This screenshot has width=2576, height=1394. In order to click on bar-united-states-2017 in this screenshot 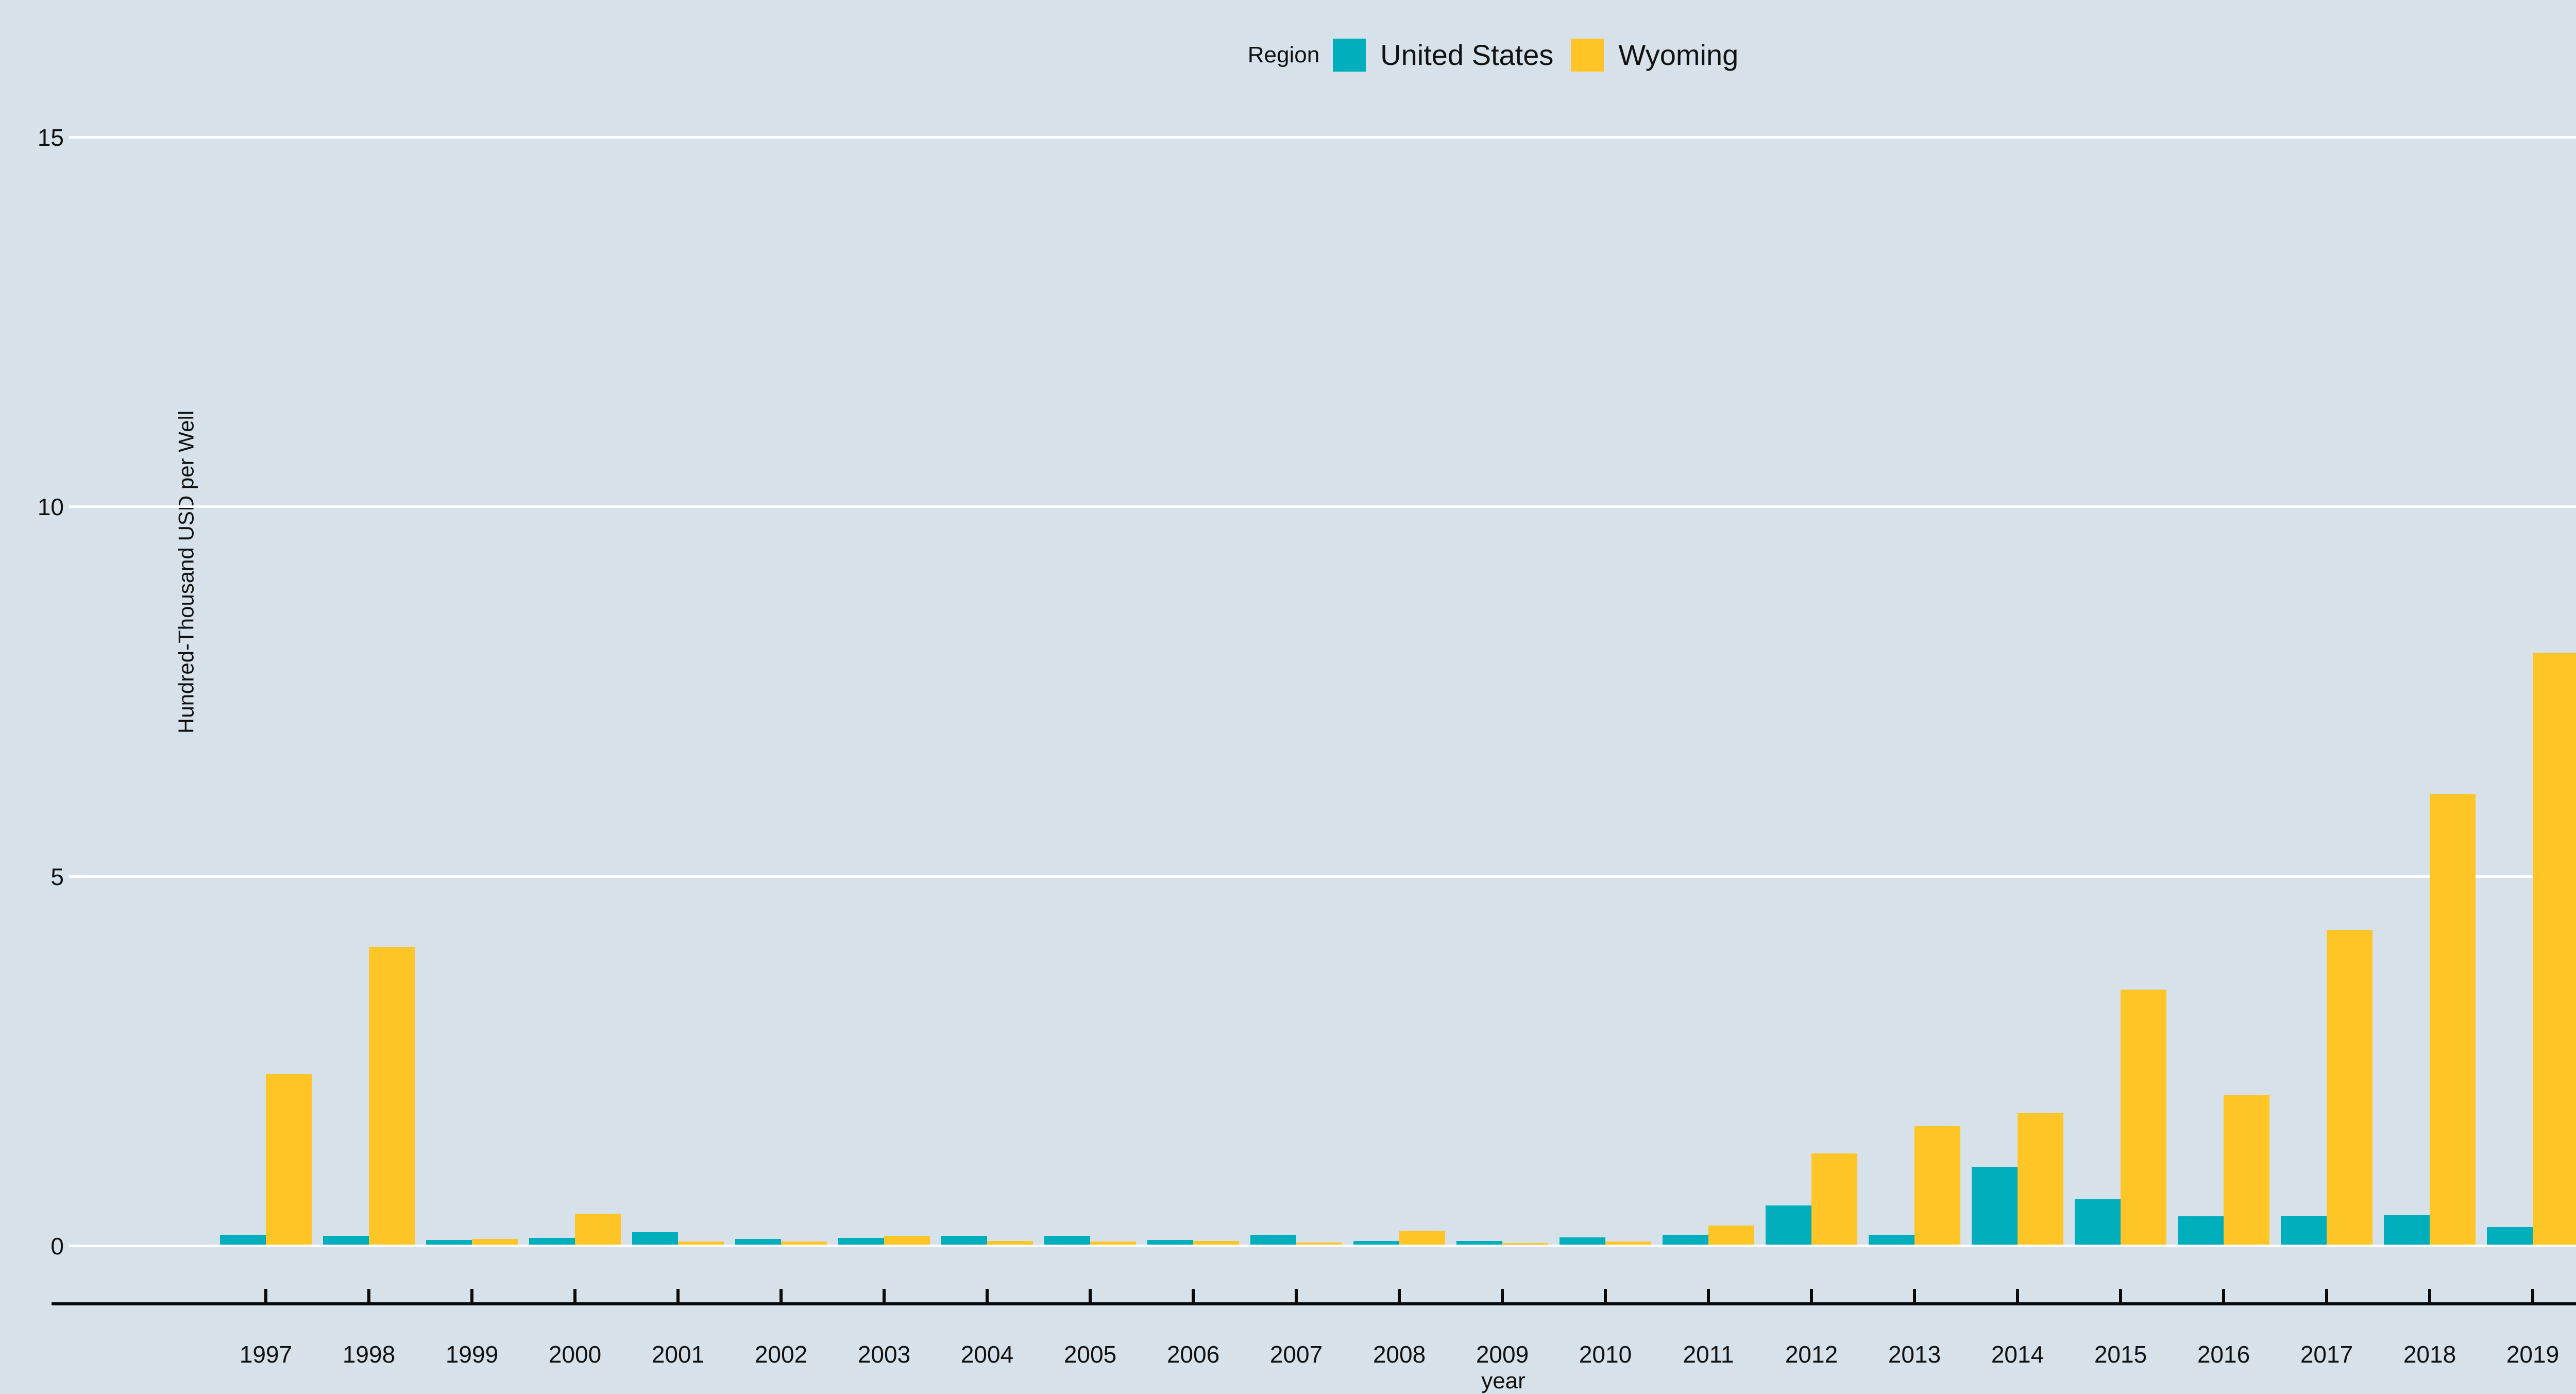, I will do `click(2304, 1230)`.